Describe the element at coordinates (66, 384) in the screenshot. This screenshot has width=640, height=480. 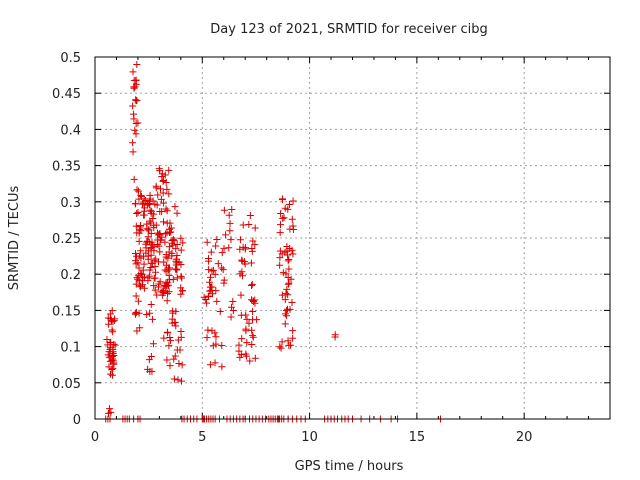
I see `y-tick-label: 0.05` at that location.